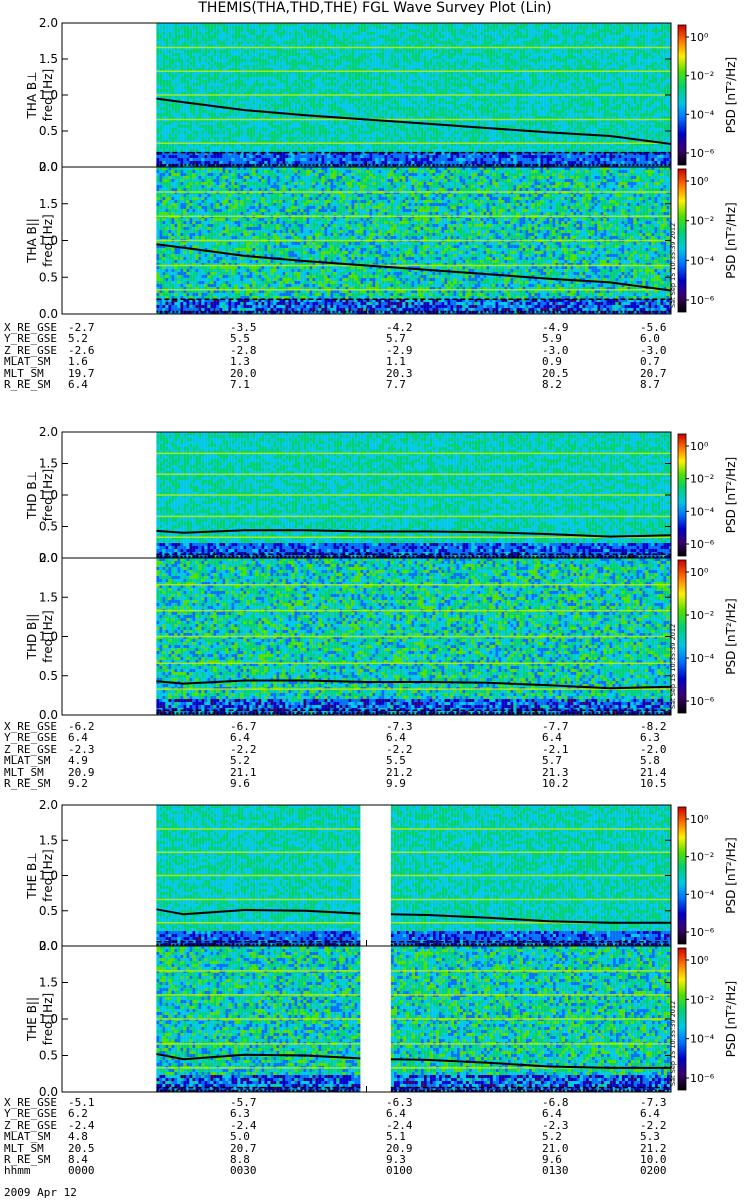 The image size is (750, 1200). Describe the element at coordinates (555, 783) in the screenshot. I see `ephemeris-value: 10.2` at that location.